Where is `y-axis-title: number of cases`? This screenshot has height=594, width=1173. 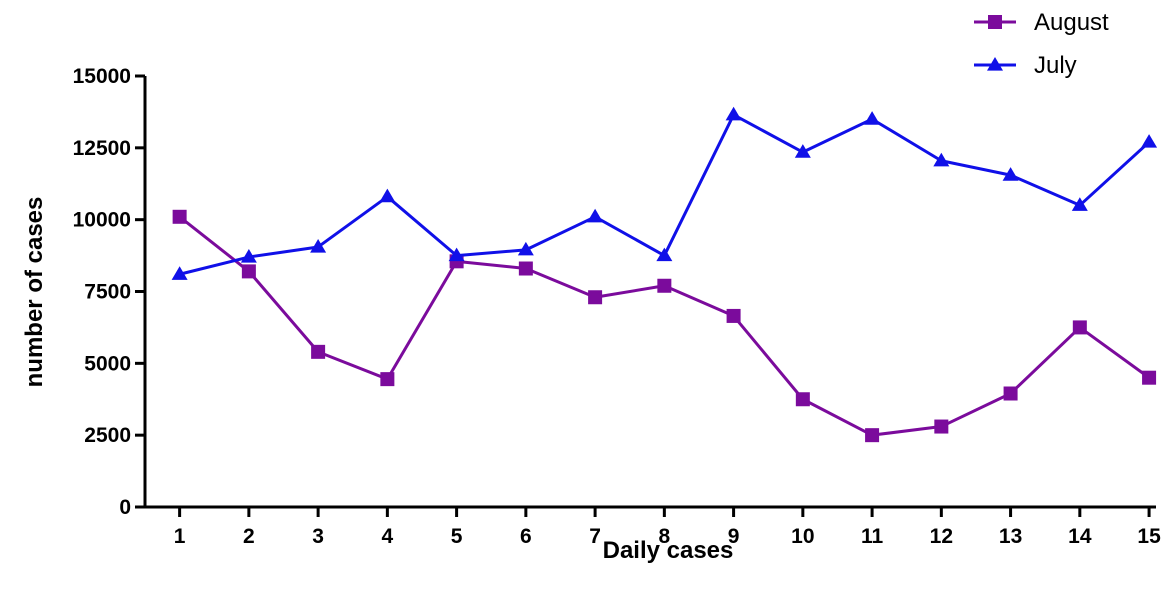 y-axis-title: number of cases is located at coordinates (34, 292).